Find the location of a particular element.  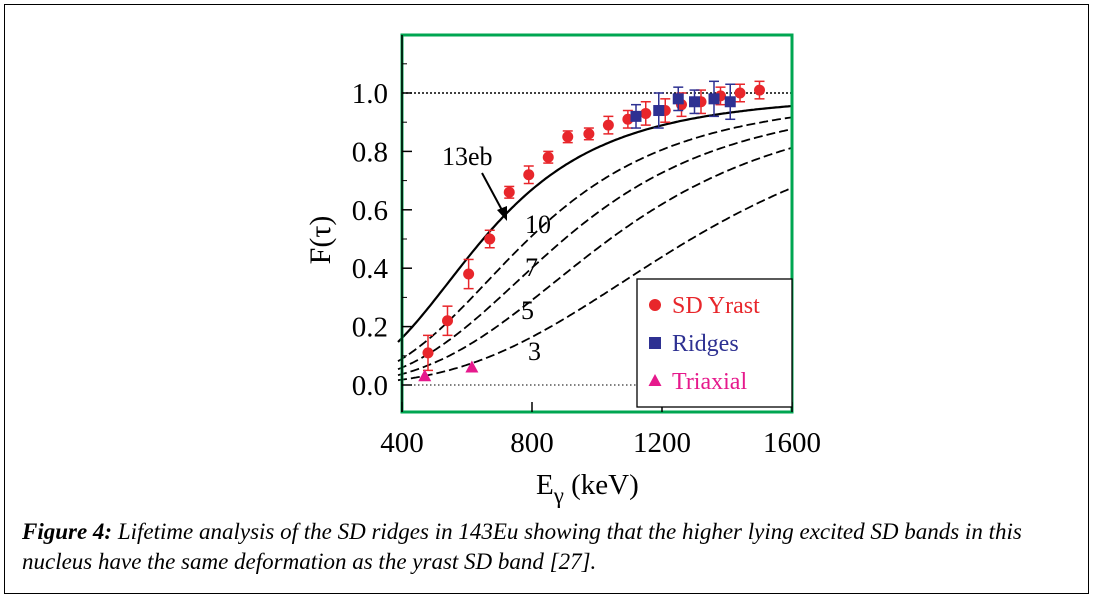

caption-label: Figure 4: is located at coordinates (67, 531).